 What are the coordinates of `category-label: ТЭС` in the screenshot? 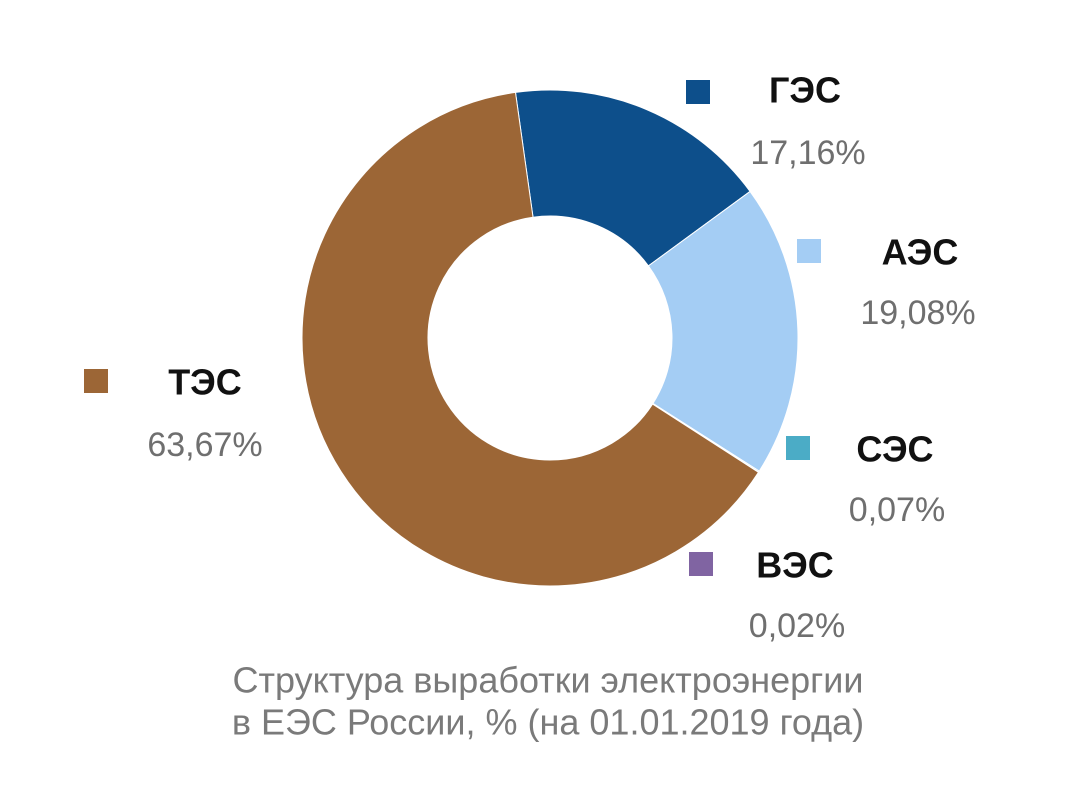 It's located at (205, 382).